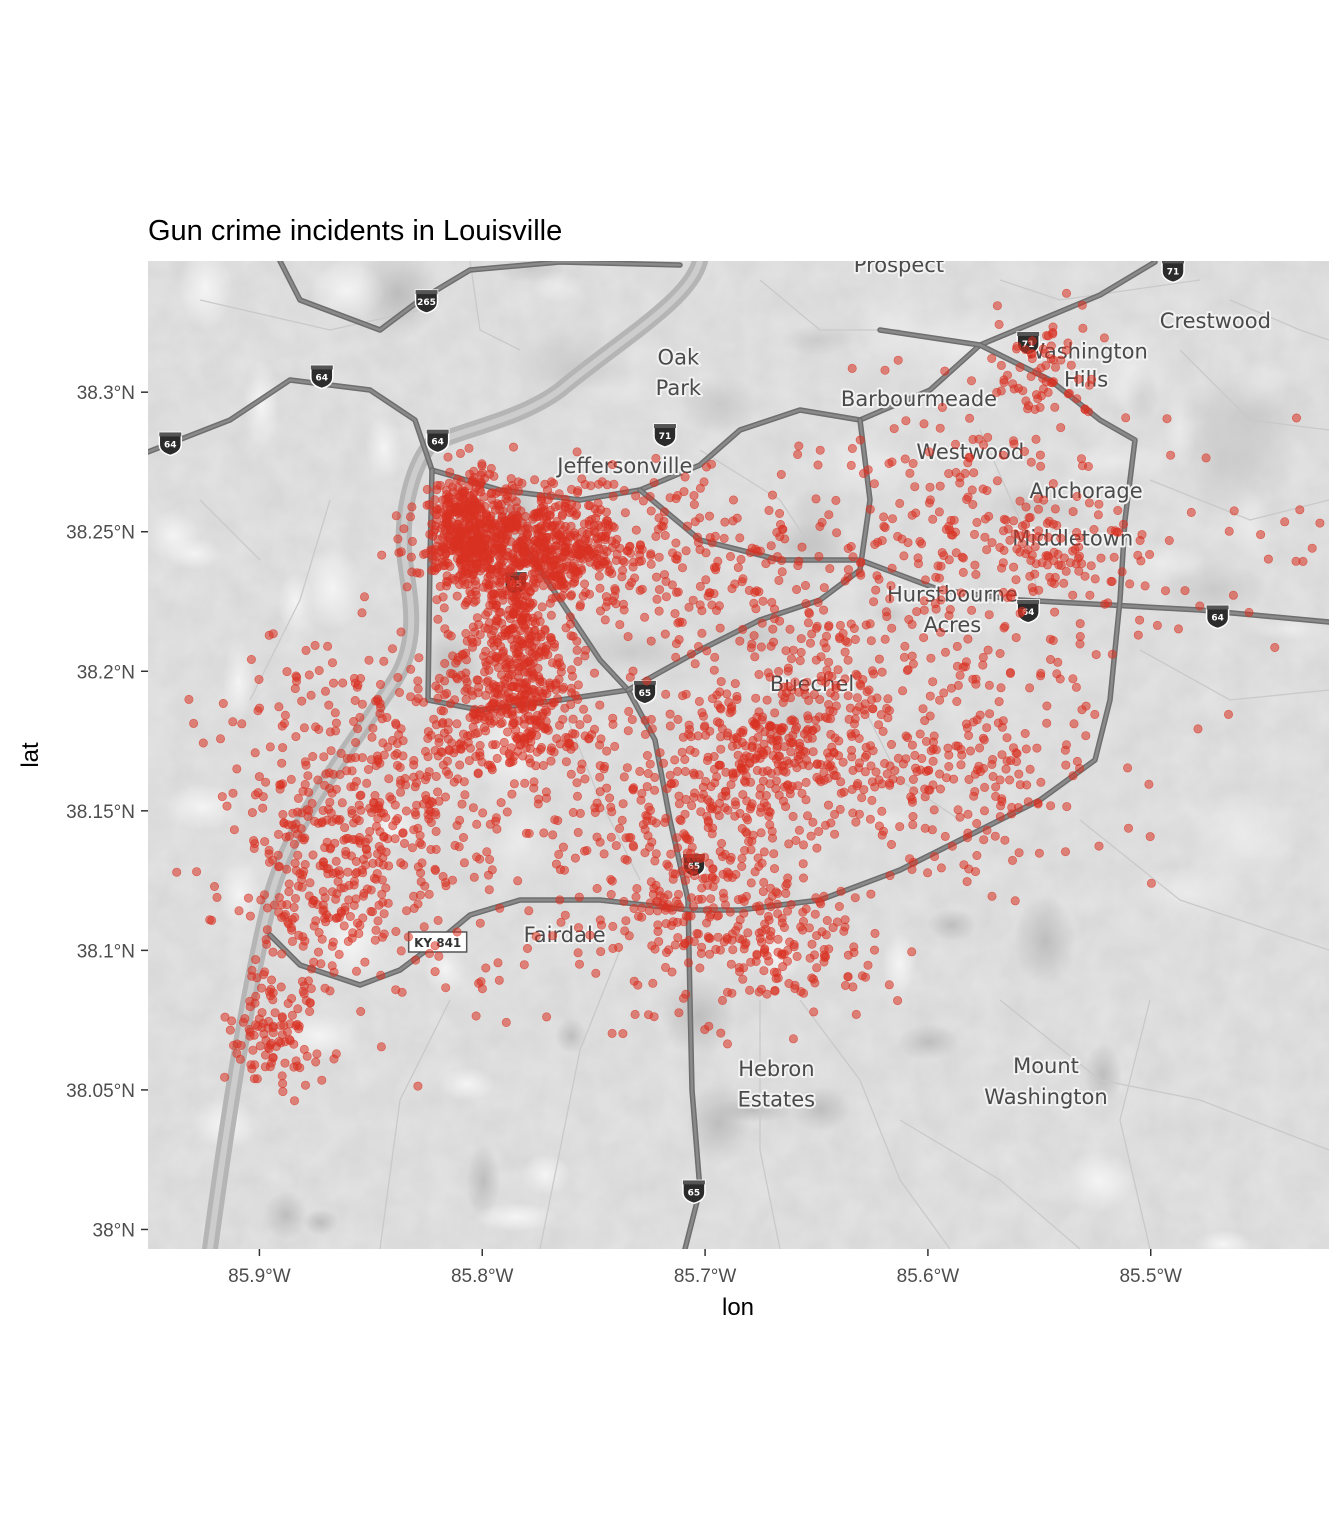 Image resolution: width=1344 pixels, height=1536 pixels. Describe the element at coordinates (100, 812) in the screenshot. I see `y-tick-label: 38.15°N` at that location.